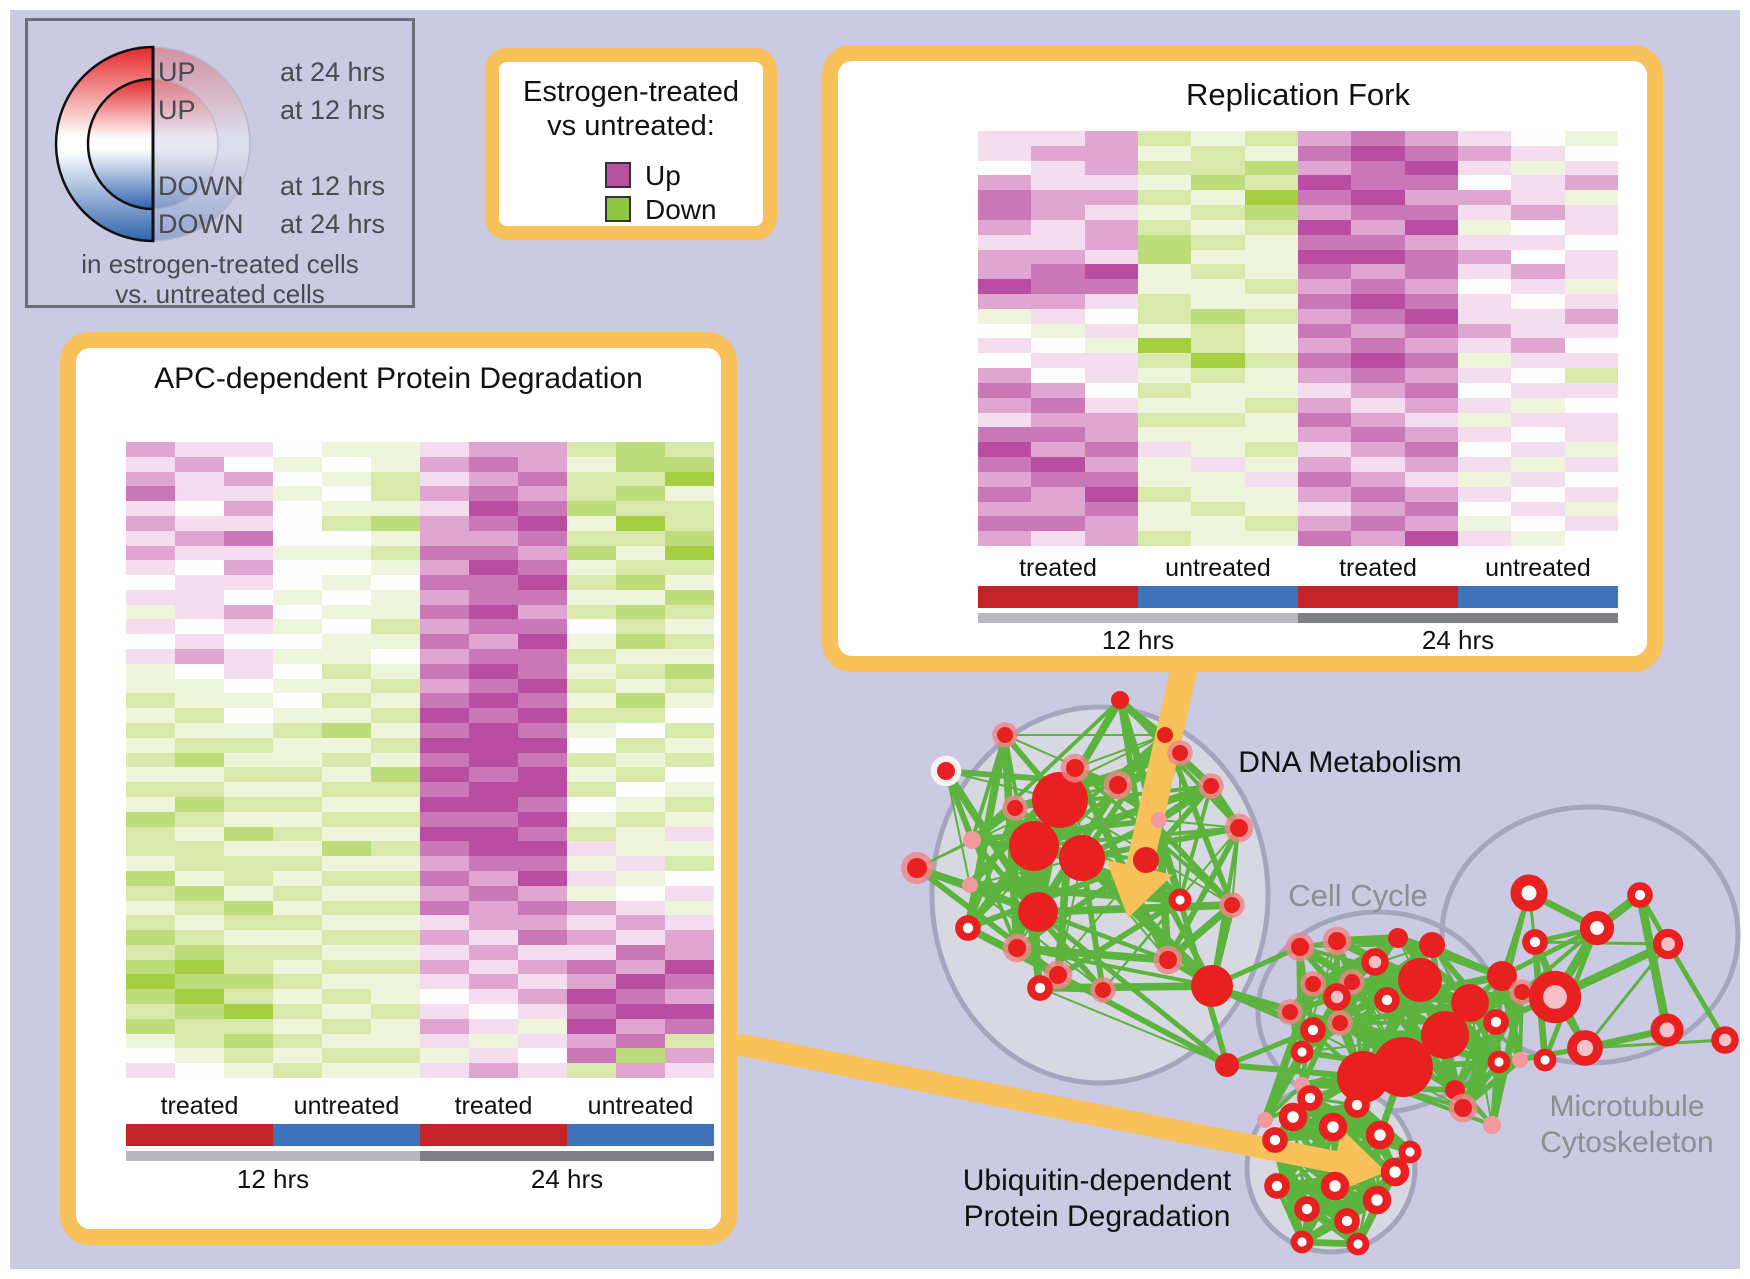 Image resolution: width=1750 pixels, height=1279 pixels. What do you see at coordinates (1626, 1106) in the screenshot?
I see `cluster-label-microtubule: Microtubule` at bounding box center [1626, 1106].